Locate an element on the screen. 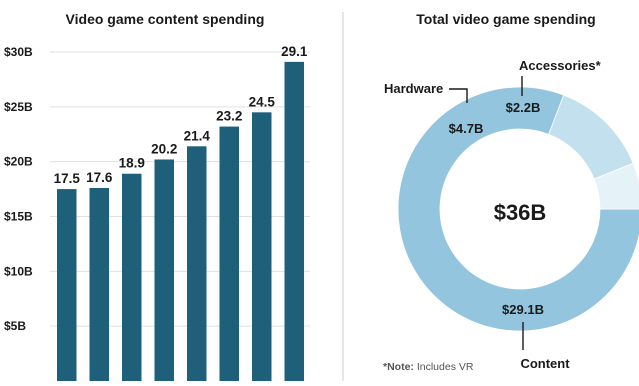  bar-value-label: 29.1 is located at coordinates (294, 51).